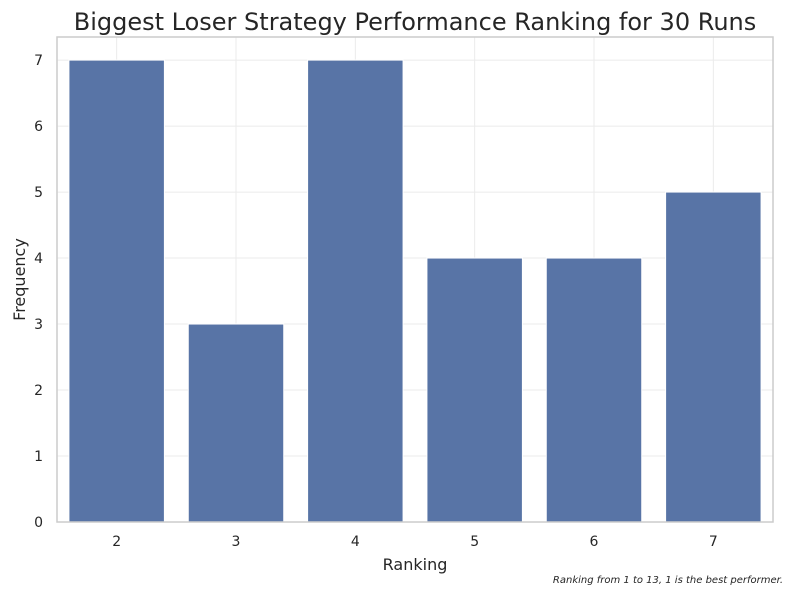  What do you see at coordinates (236, 542) in the screenshot?
I see `x-tick-label: 3` at bounding box center [236, 542].